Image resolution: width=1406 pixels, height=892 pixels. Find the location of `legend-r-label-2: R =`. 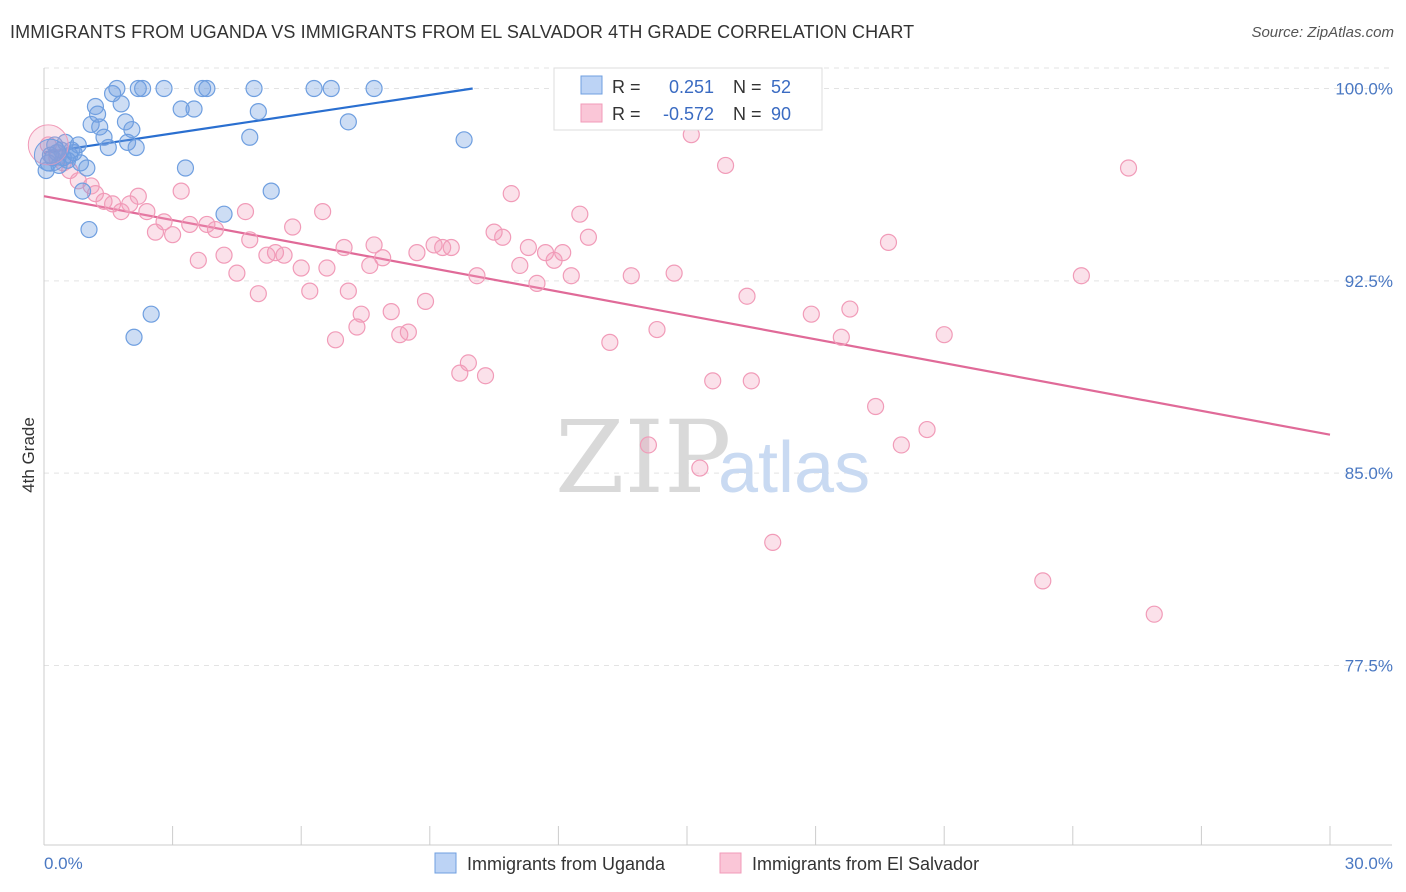

legend-r-label-2: R = is located at coordinates (626, 114).